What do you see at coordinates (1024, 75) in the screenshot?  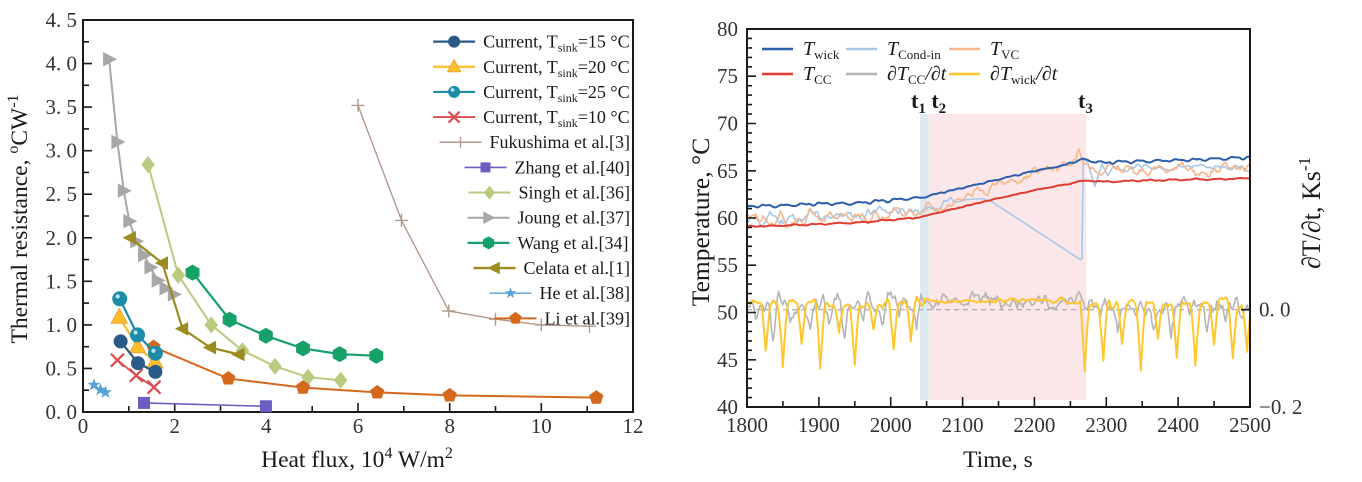 I see `svg-text: ∂Twick/∂t` at bounding box center [1024, 75].